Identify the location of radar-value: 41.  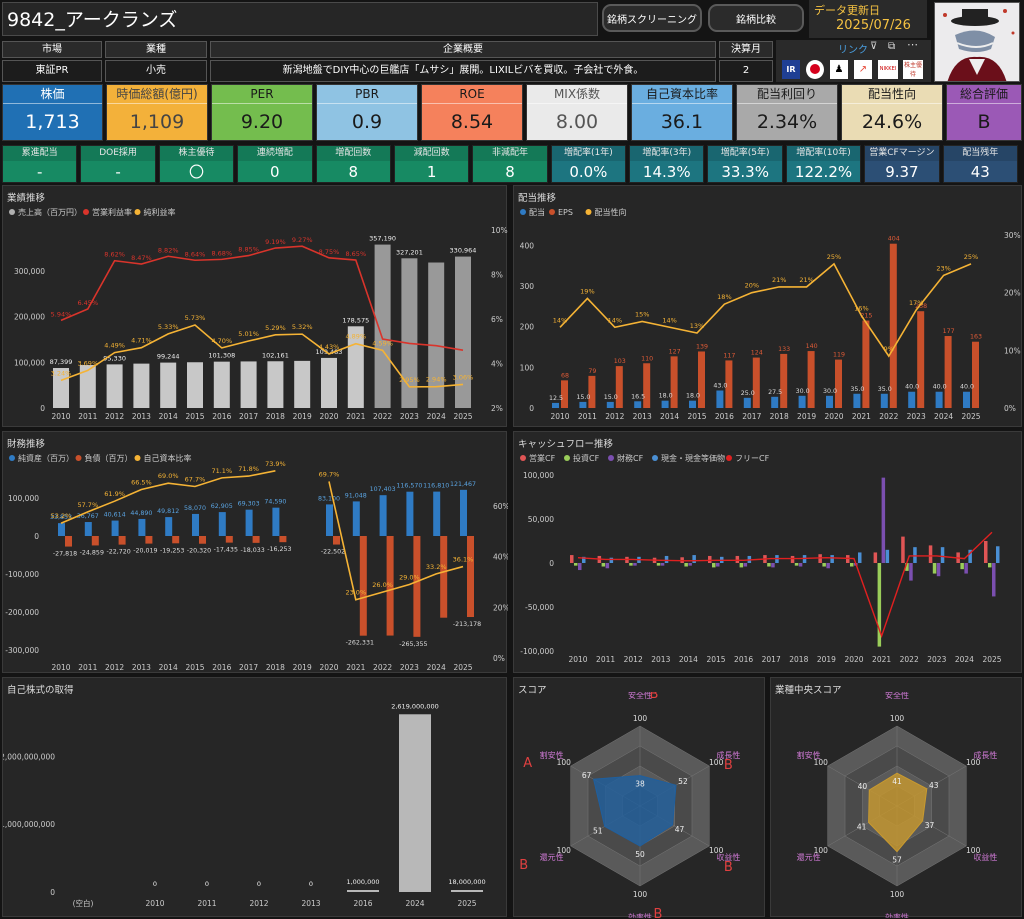
(862, 826).